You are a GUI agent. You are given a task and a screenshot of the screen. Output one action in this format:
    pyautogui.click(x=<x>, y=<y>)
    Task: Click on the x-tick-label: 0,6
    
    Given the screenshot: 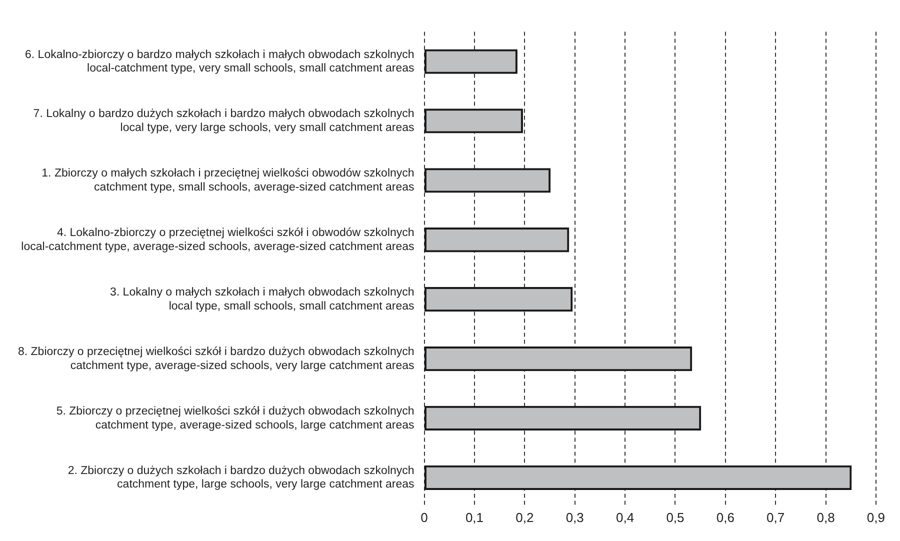 What is the action you would take?
    pyautogui.click(x=725, y=517)
    